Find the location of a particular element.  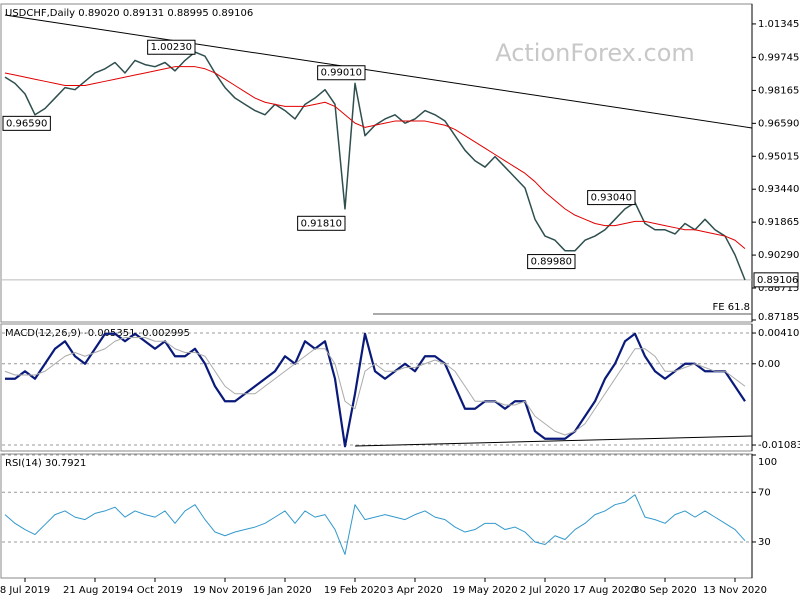

y-tick-label: 100 is located at coordinates (767, 462).